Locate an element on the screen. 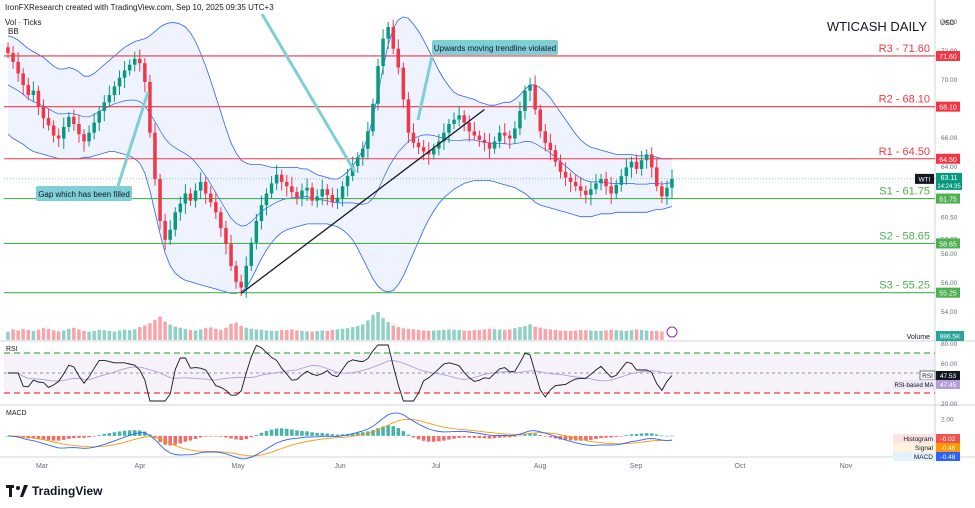 The image size is (975, 508). level-label-s2: S2 - 58.65 is located at coordinates (904, 236).